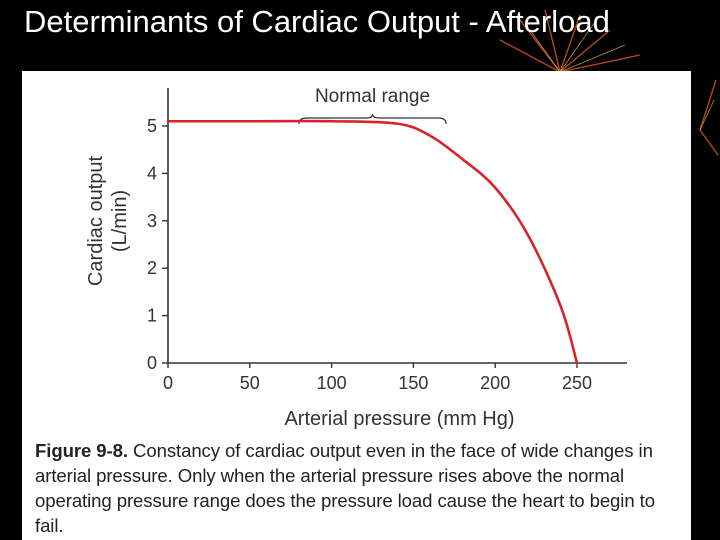  Describe the element at coordinates (96, 221) in the screenshot. I see `y-axis-label: Cardiac output` at that location.